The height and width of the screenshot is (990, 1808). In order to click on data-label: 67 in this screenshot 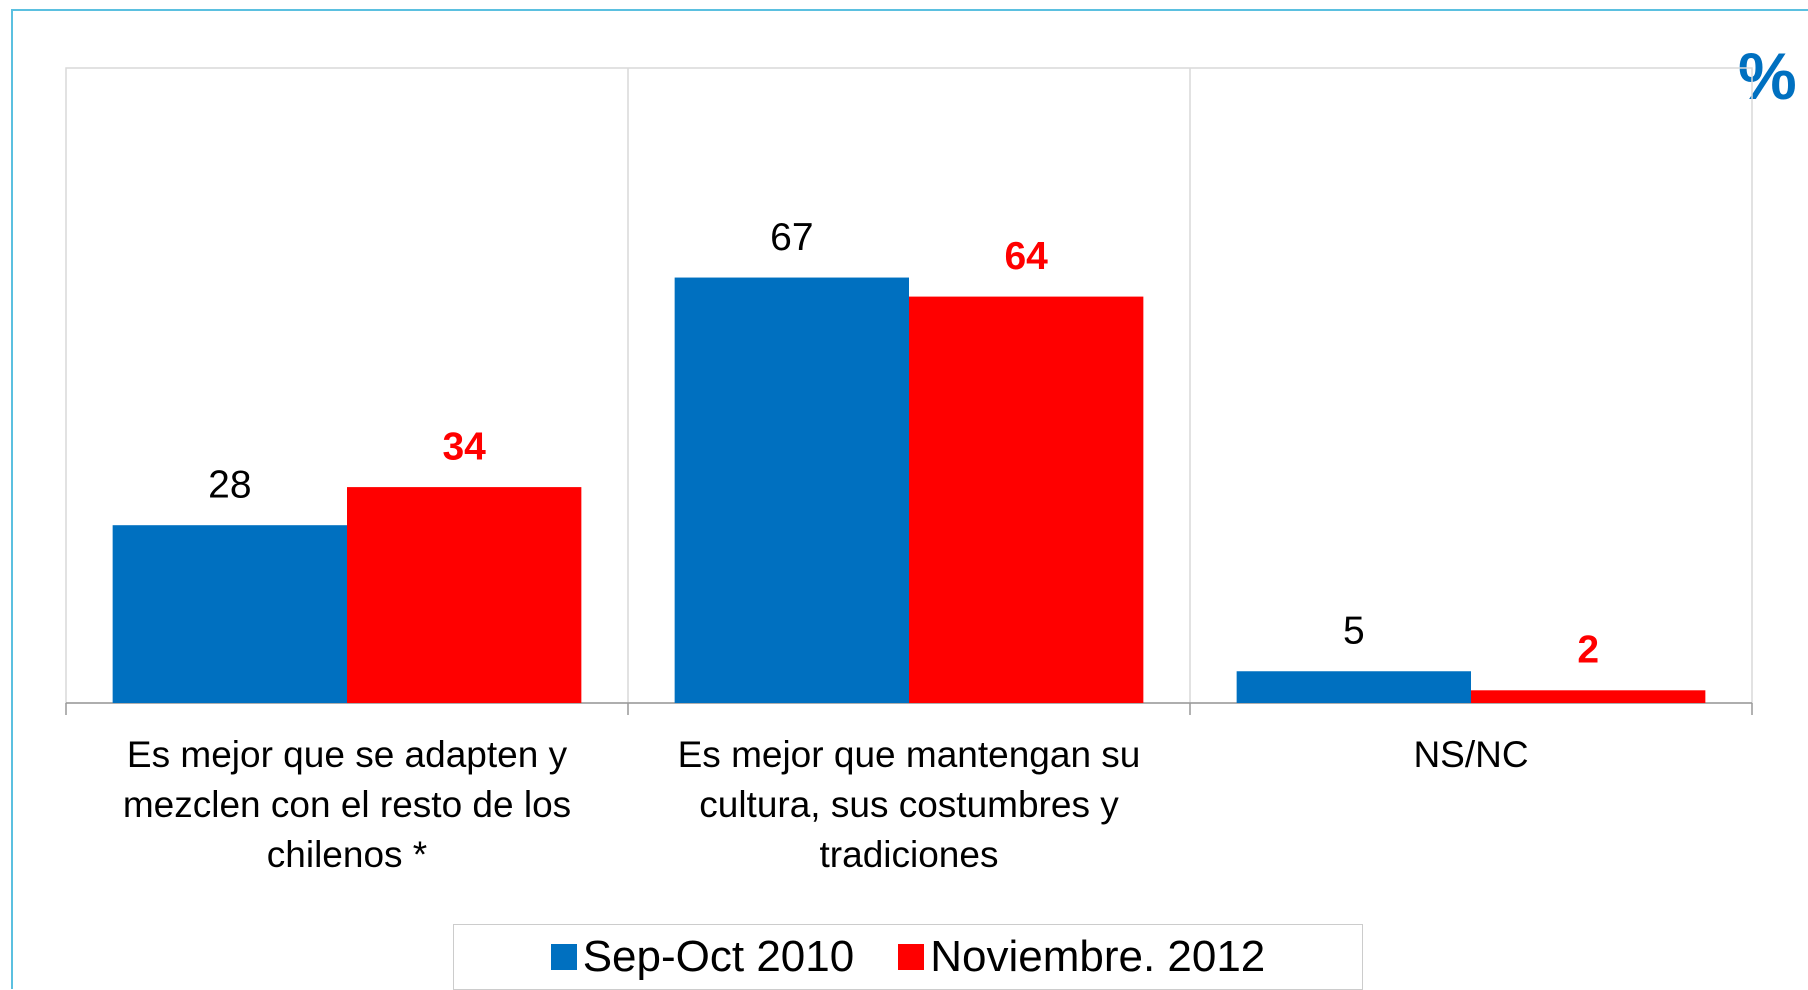, I will do `click(791, 237)`.